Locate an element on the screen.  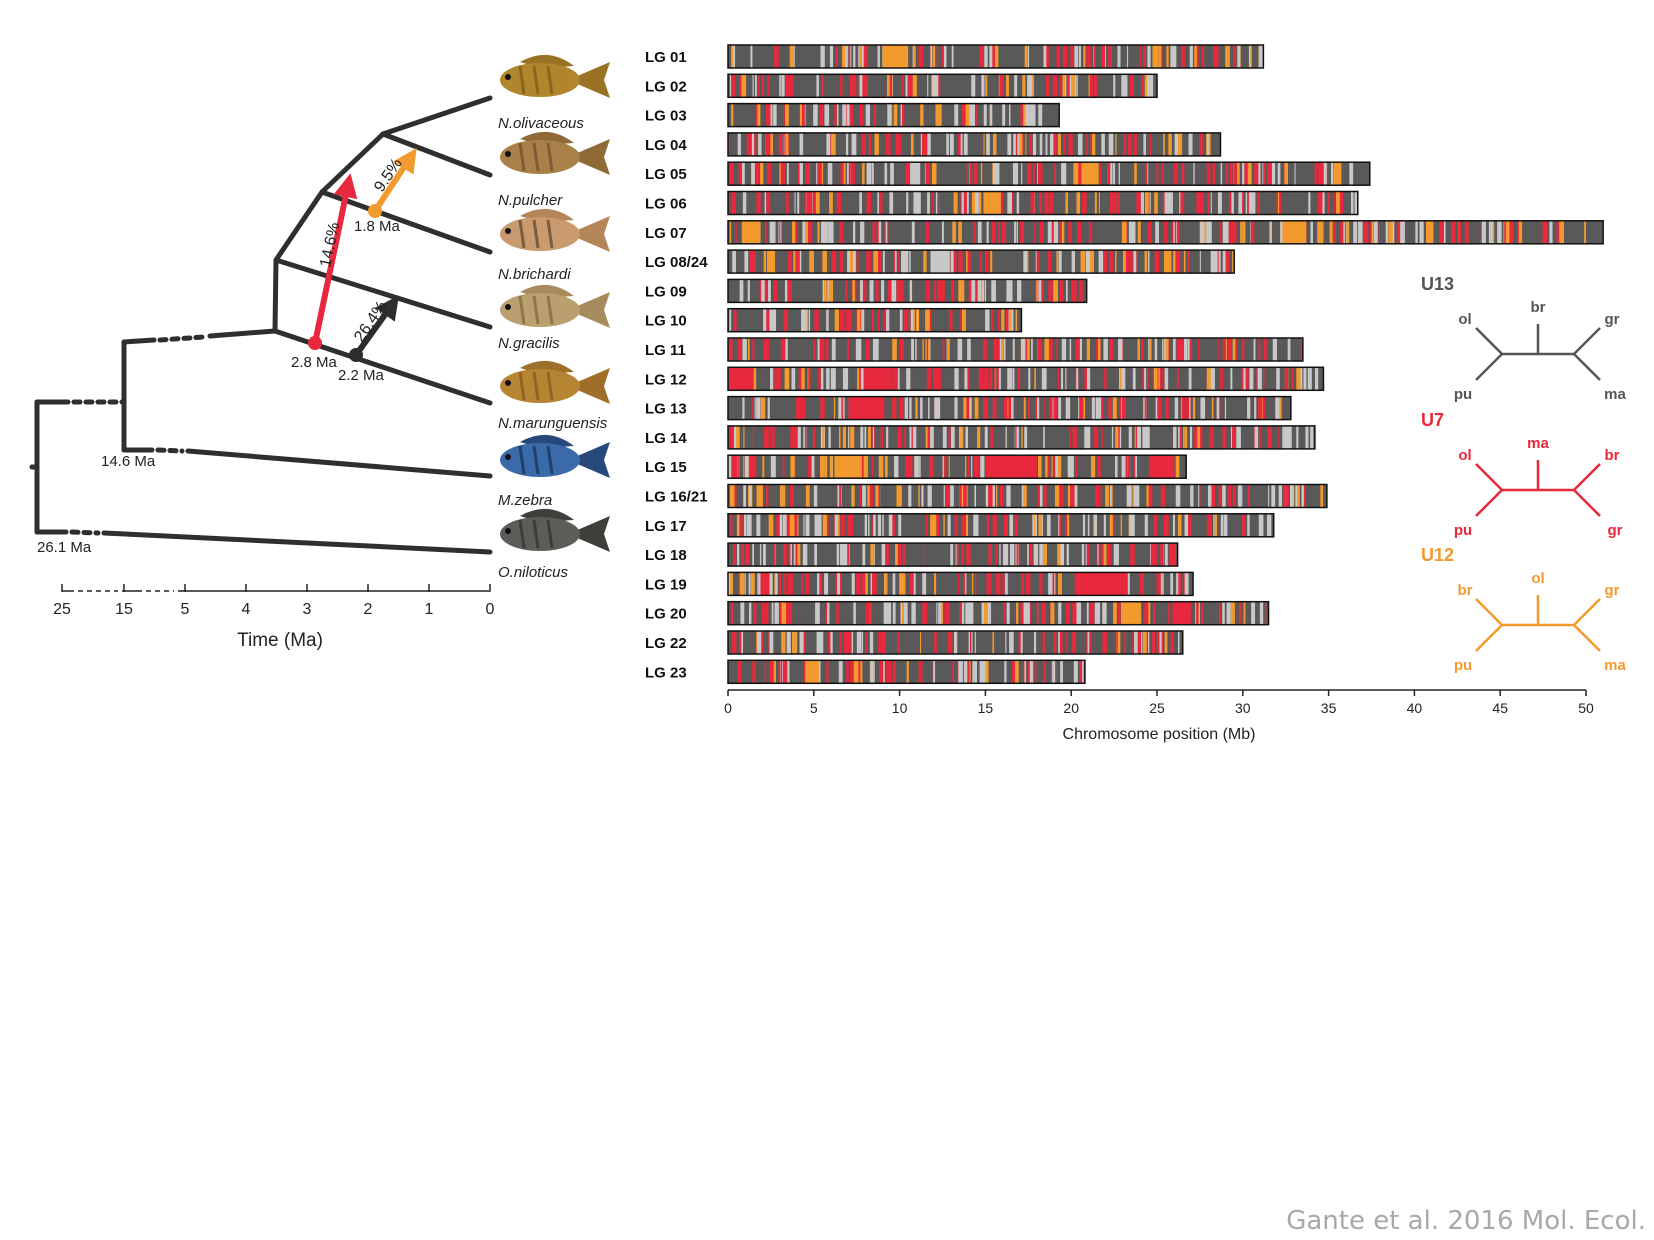
time-tick-label: 3 is located at coordinates (307, 609).